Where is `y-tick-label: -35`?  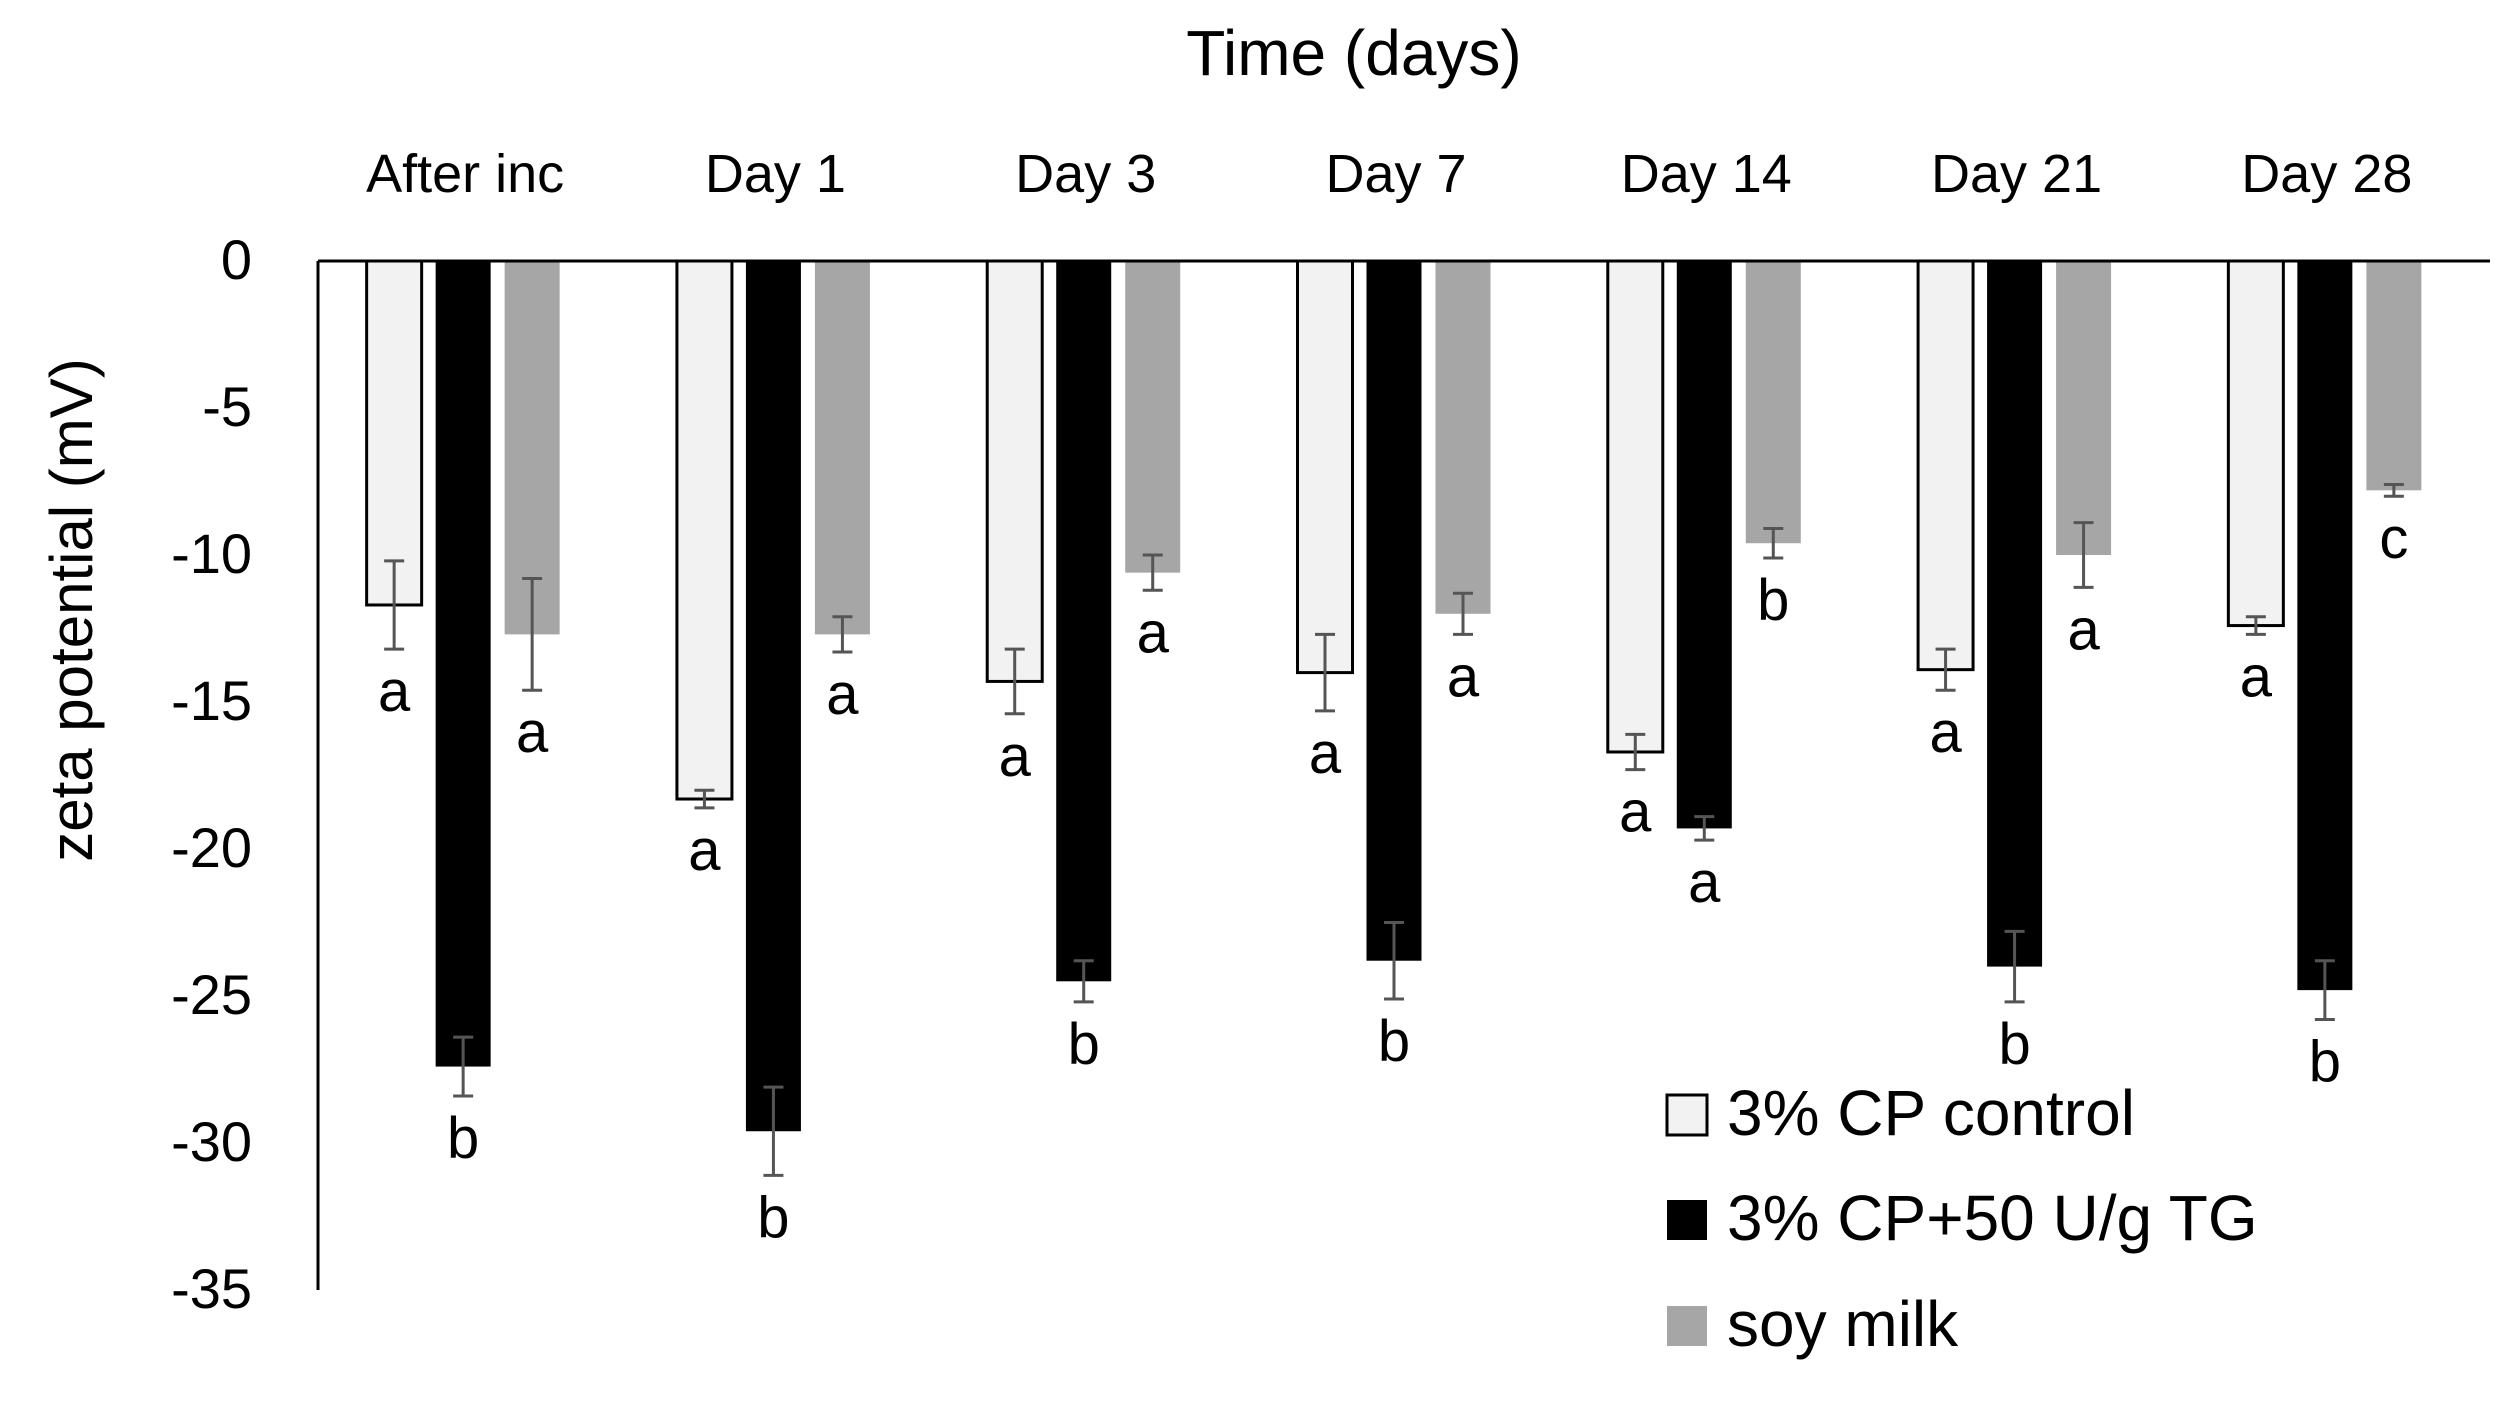
y-tick-label: -35 is located at coordinates (211, 1288).